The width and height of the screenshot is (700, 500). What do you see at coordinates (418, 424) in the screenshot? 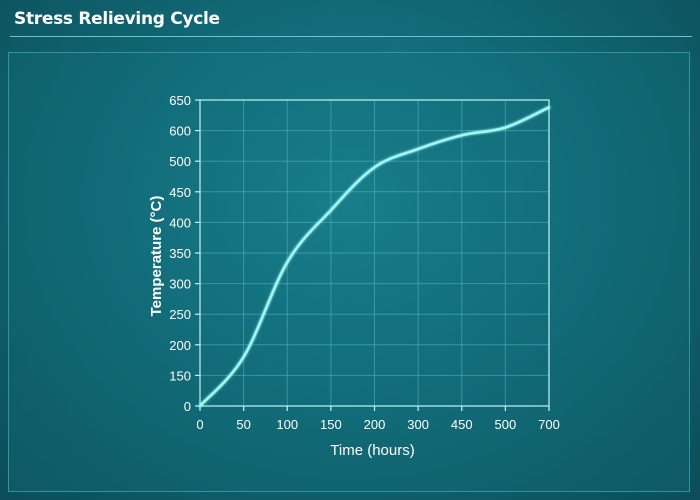
I see `x-tick-label: 300` at bounding box center [418, 424].